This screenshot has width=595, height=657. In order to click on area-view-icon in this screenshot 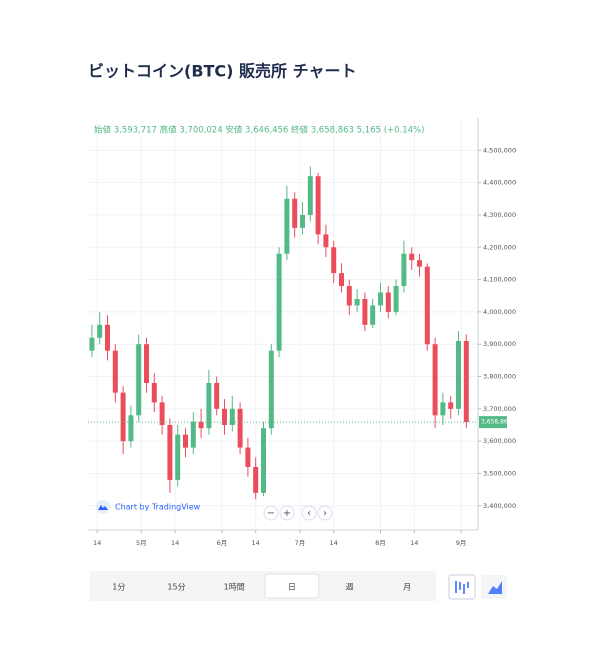, I will do `click(495, 587)`.